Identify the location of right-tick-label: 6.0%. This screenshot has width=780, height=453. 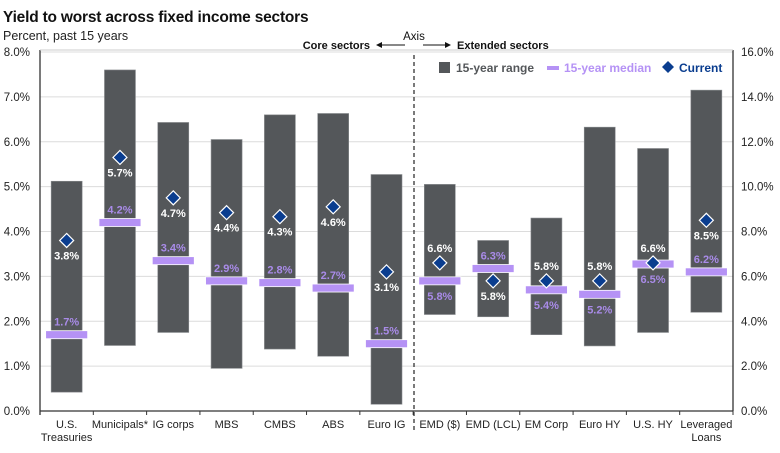
(754, 277).